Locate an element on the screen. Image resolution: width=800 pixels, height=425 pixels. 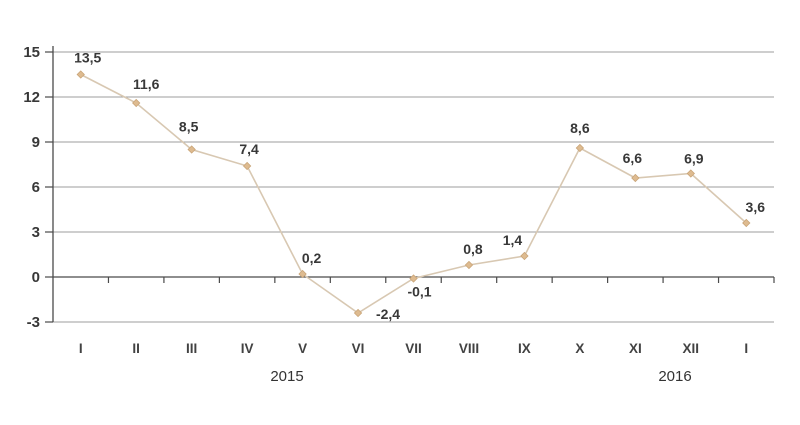
x-tick-label: XII is located at coordinates (691, 348).